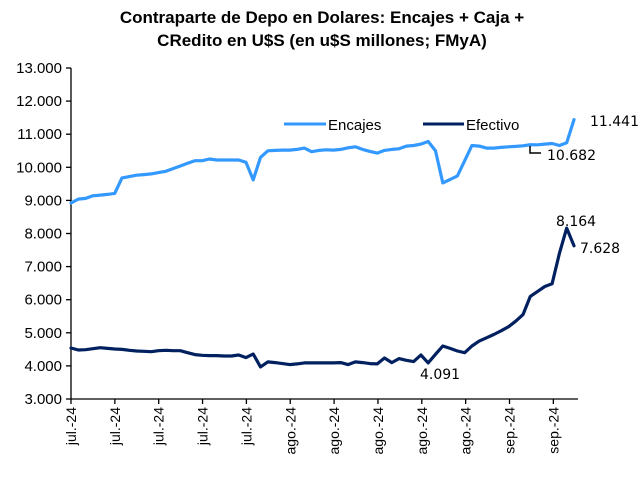 This screenshot has width=644, height=495. What do you see at coordinates (576, 222) in the screenshot?
I see `data-label-efectivo-peak: 8.164` at bounding box center [576, 222].